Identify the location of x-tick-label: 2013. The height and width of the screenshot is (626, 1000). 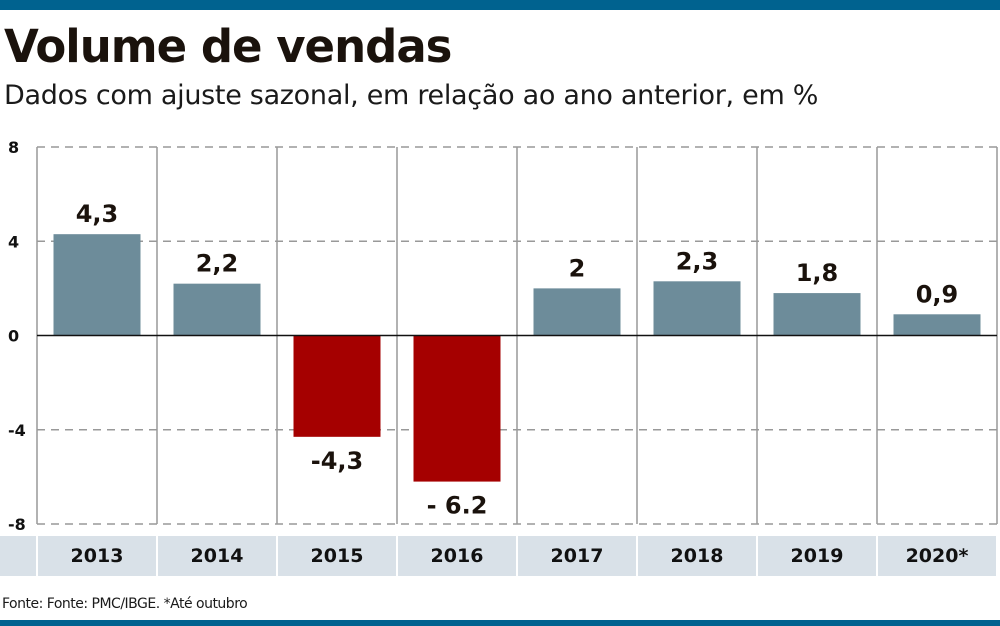
(97, 556).